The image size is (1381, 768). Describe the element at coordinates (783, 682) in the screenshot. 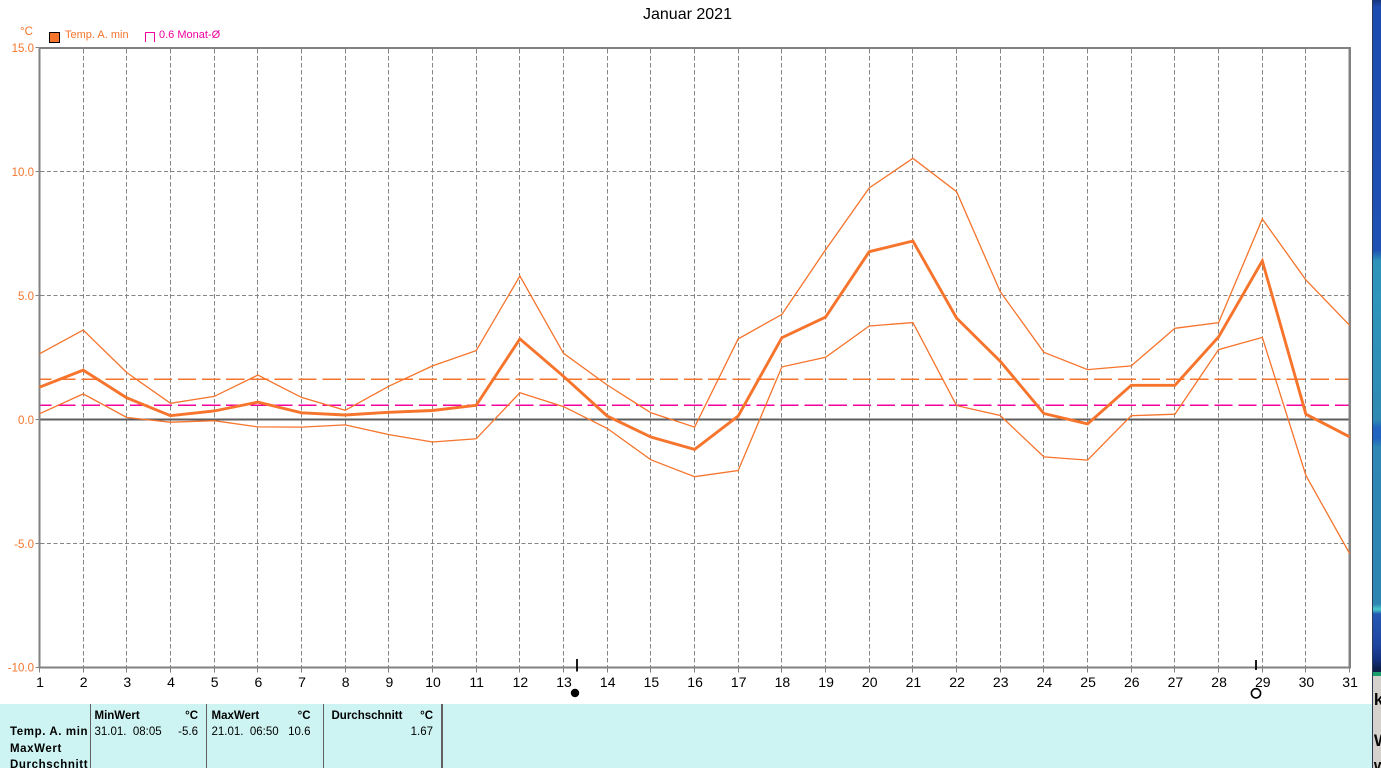

I see `svg-text: 18` at that location.